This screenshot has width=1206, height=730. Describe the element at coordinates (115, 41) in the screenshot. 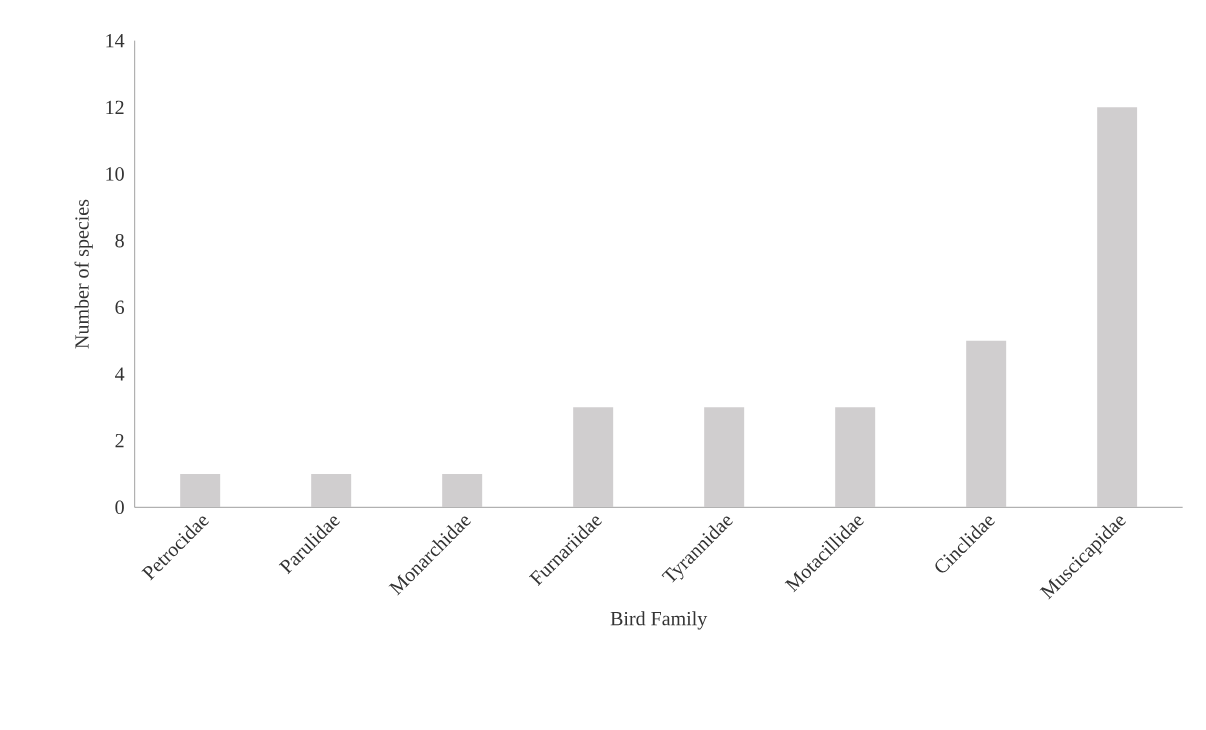

I see `y-tick-label: 14` at that location.